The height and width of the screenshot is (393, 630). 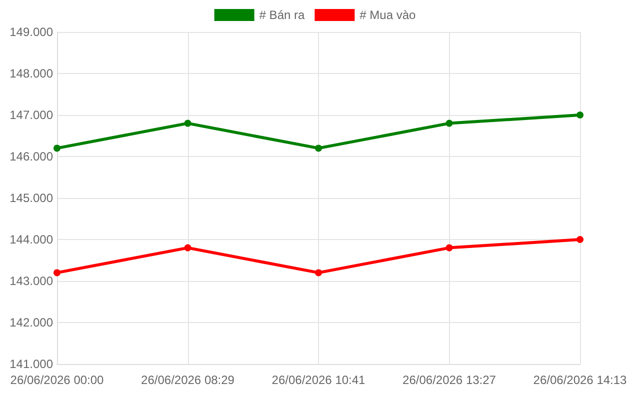 I want to click on x-tick-label: 26/06/2026 14:13, so click(x=580, y=380).